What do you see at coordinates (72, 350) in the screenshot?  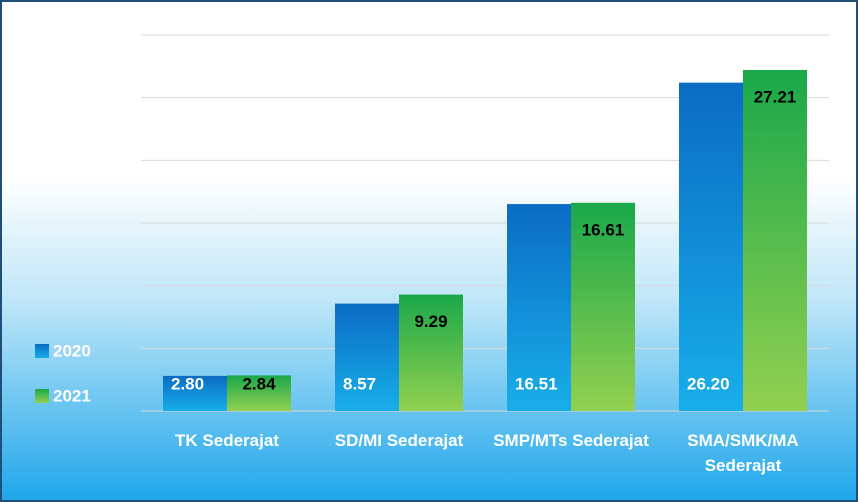 I see `legend-label: 2020` at bounding box center [72, 350].